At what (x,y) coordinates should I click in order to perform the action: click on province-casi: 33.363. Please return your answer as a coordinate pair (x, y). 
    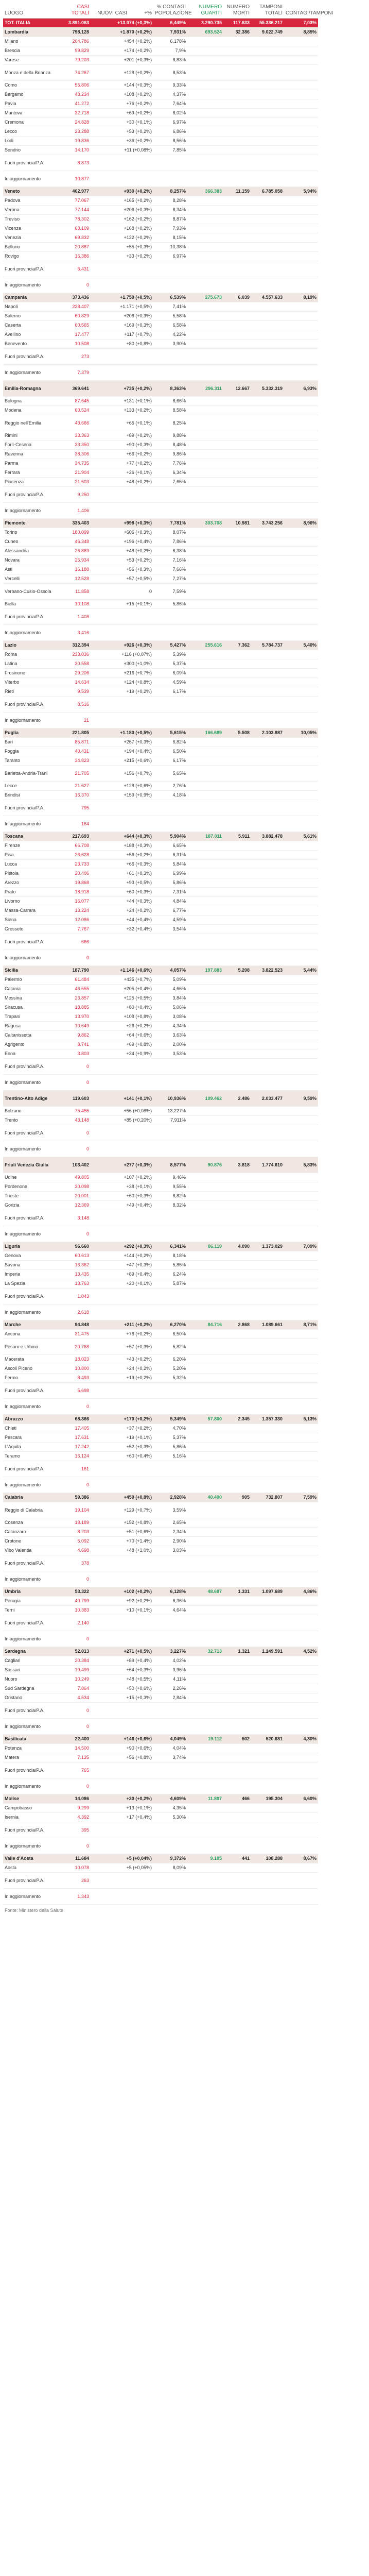
    Looking at the image, I should click on (74, 435).